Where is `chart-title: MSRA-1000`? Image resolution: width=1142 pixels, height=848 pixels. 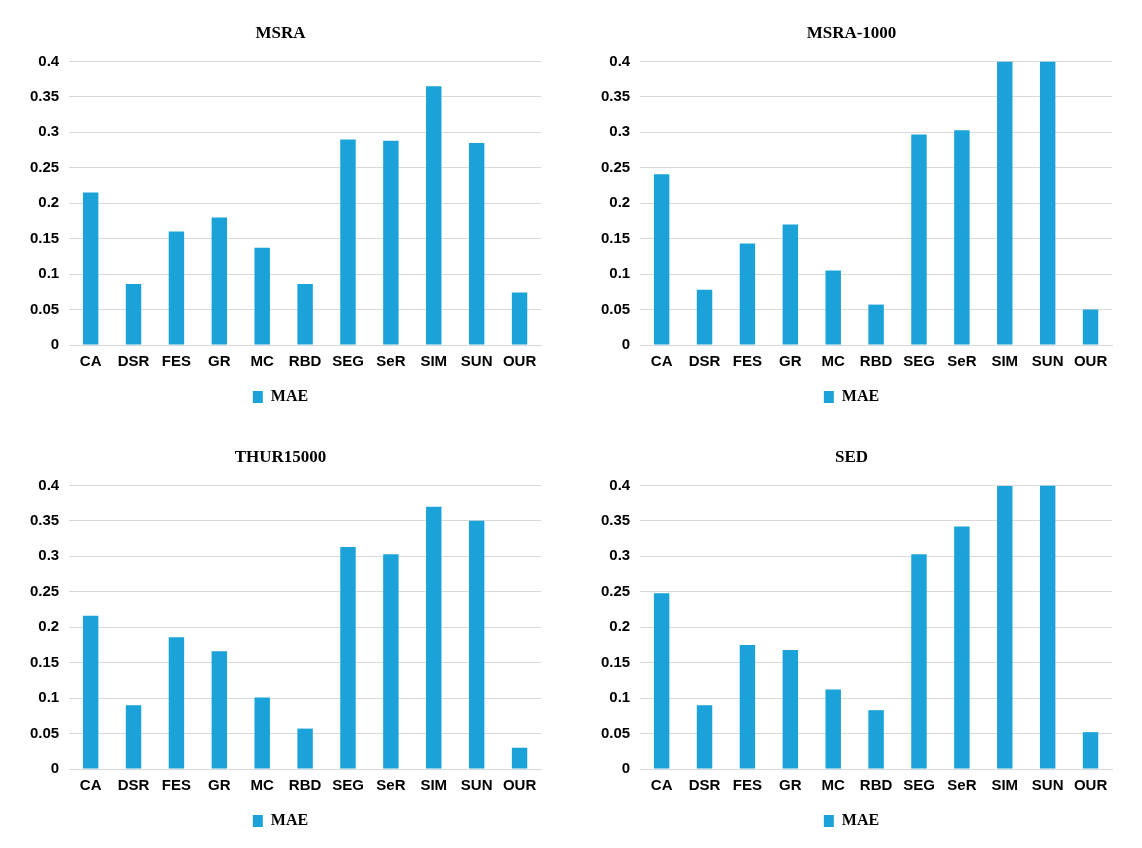 chart-title: MSRA-1000 is located at coordinates (851, 32).